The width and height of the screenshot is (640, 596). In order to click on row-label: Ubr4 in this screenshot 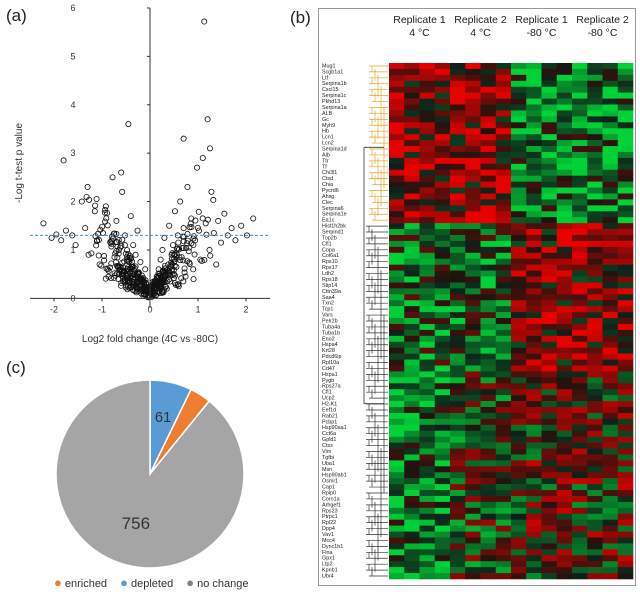, I will do `click(328, 577)`.